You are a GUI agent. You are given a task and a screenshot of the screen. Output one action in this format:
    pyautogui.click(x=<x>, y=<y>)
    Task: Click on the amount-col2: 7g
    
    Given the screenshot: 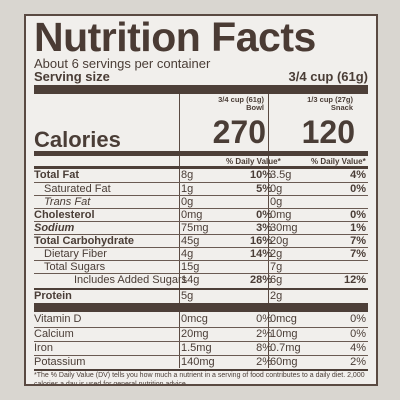 What is the action you would take?
    pyautogui.click(x=276, y=267)
    